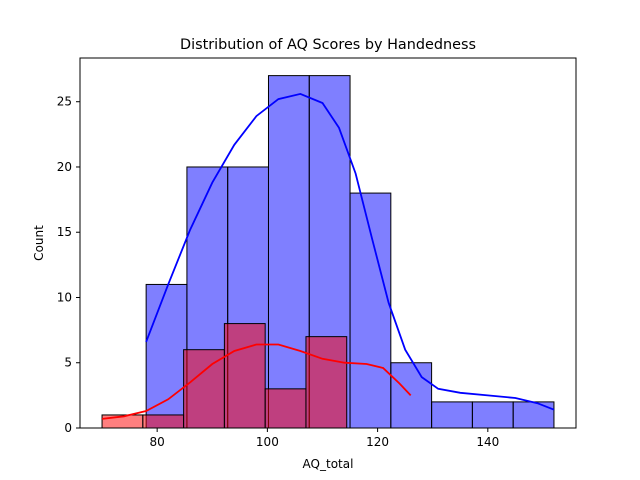 The image size is (640, 480). Describe the element at coordinates (64, 297) in the screenshot. I see `y-tick-label: 10` at that location.